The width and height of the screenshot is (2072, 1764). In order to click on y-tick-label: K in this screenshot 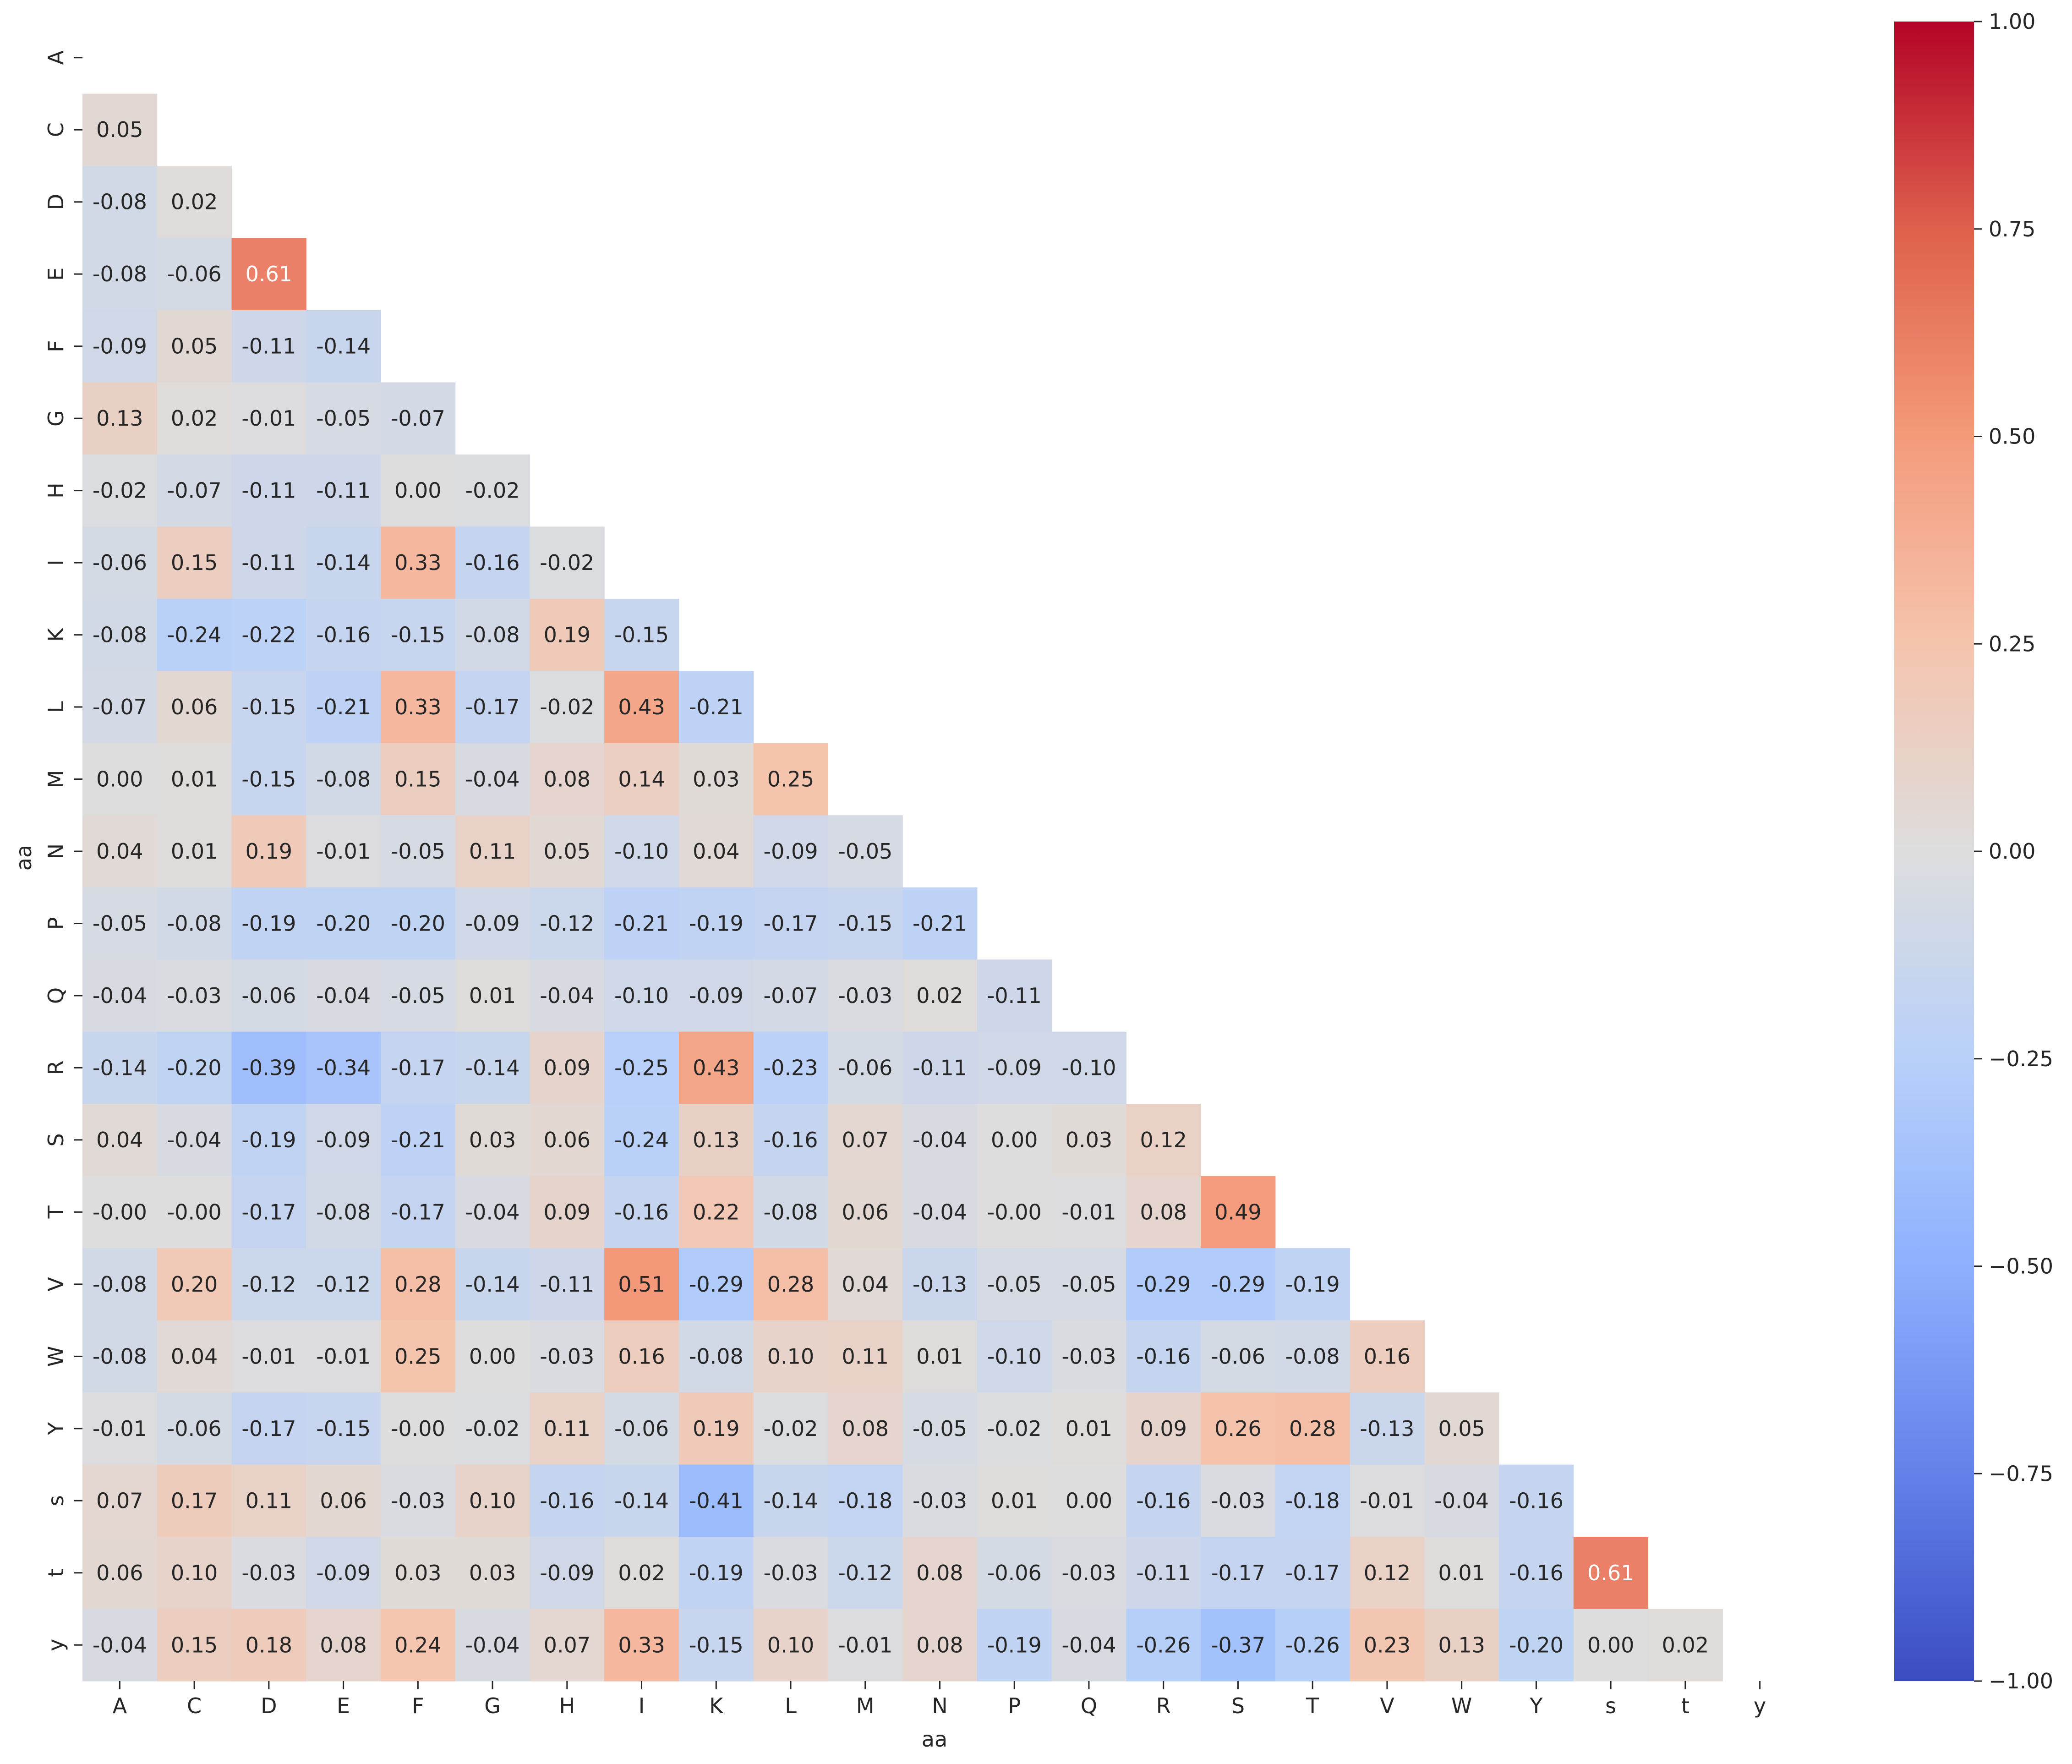, I will do `click(56, 634)`.